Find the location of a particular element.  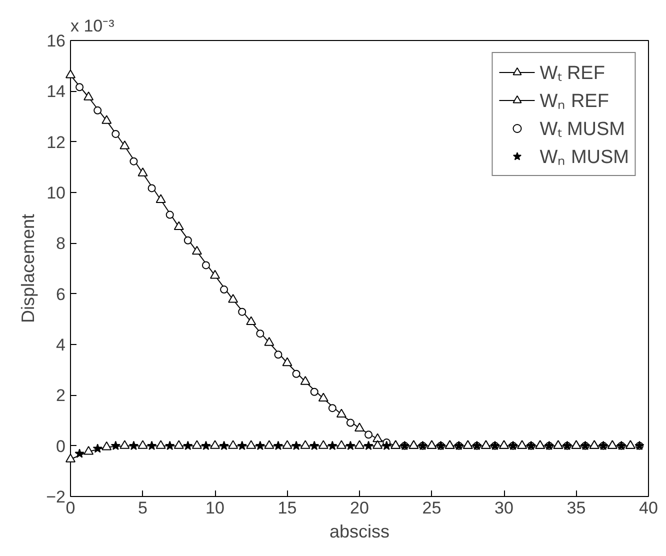

y-tick-label: 2 is located at coordinates (61, 396).